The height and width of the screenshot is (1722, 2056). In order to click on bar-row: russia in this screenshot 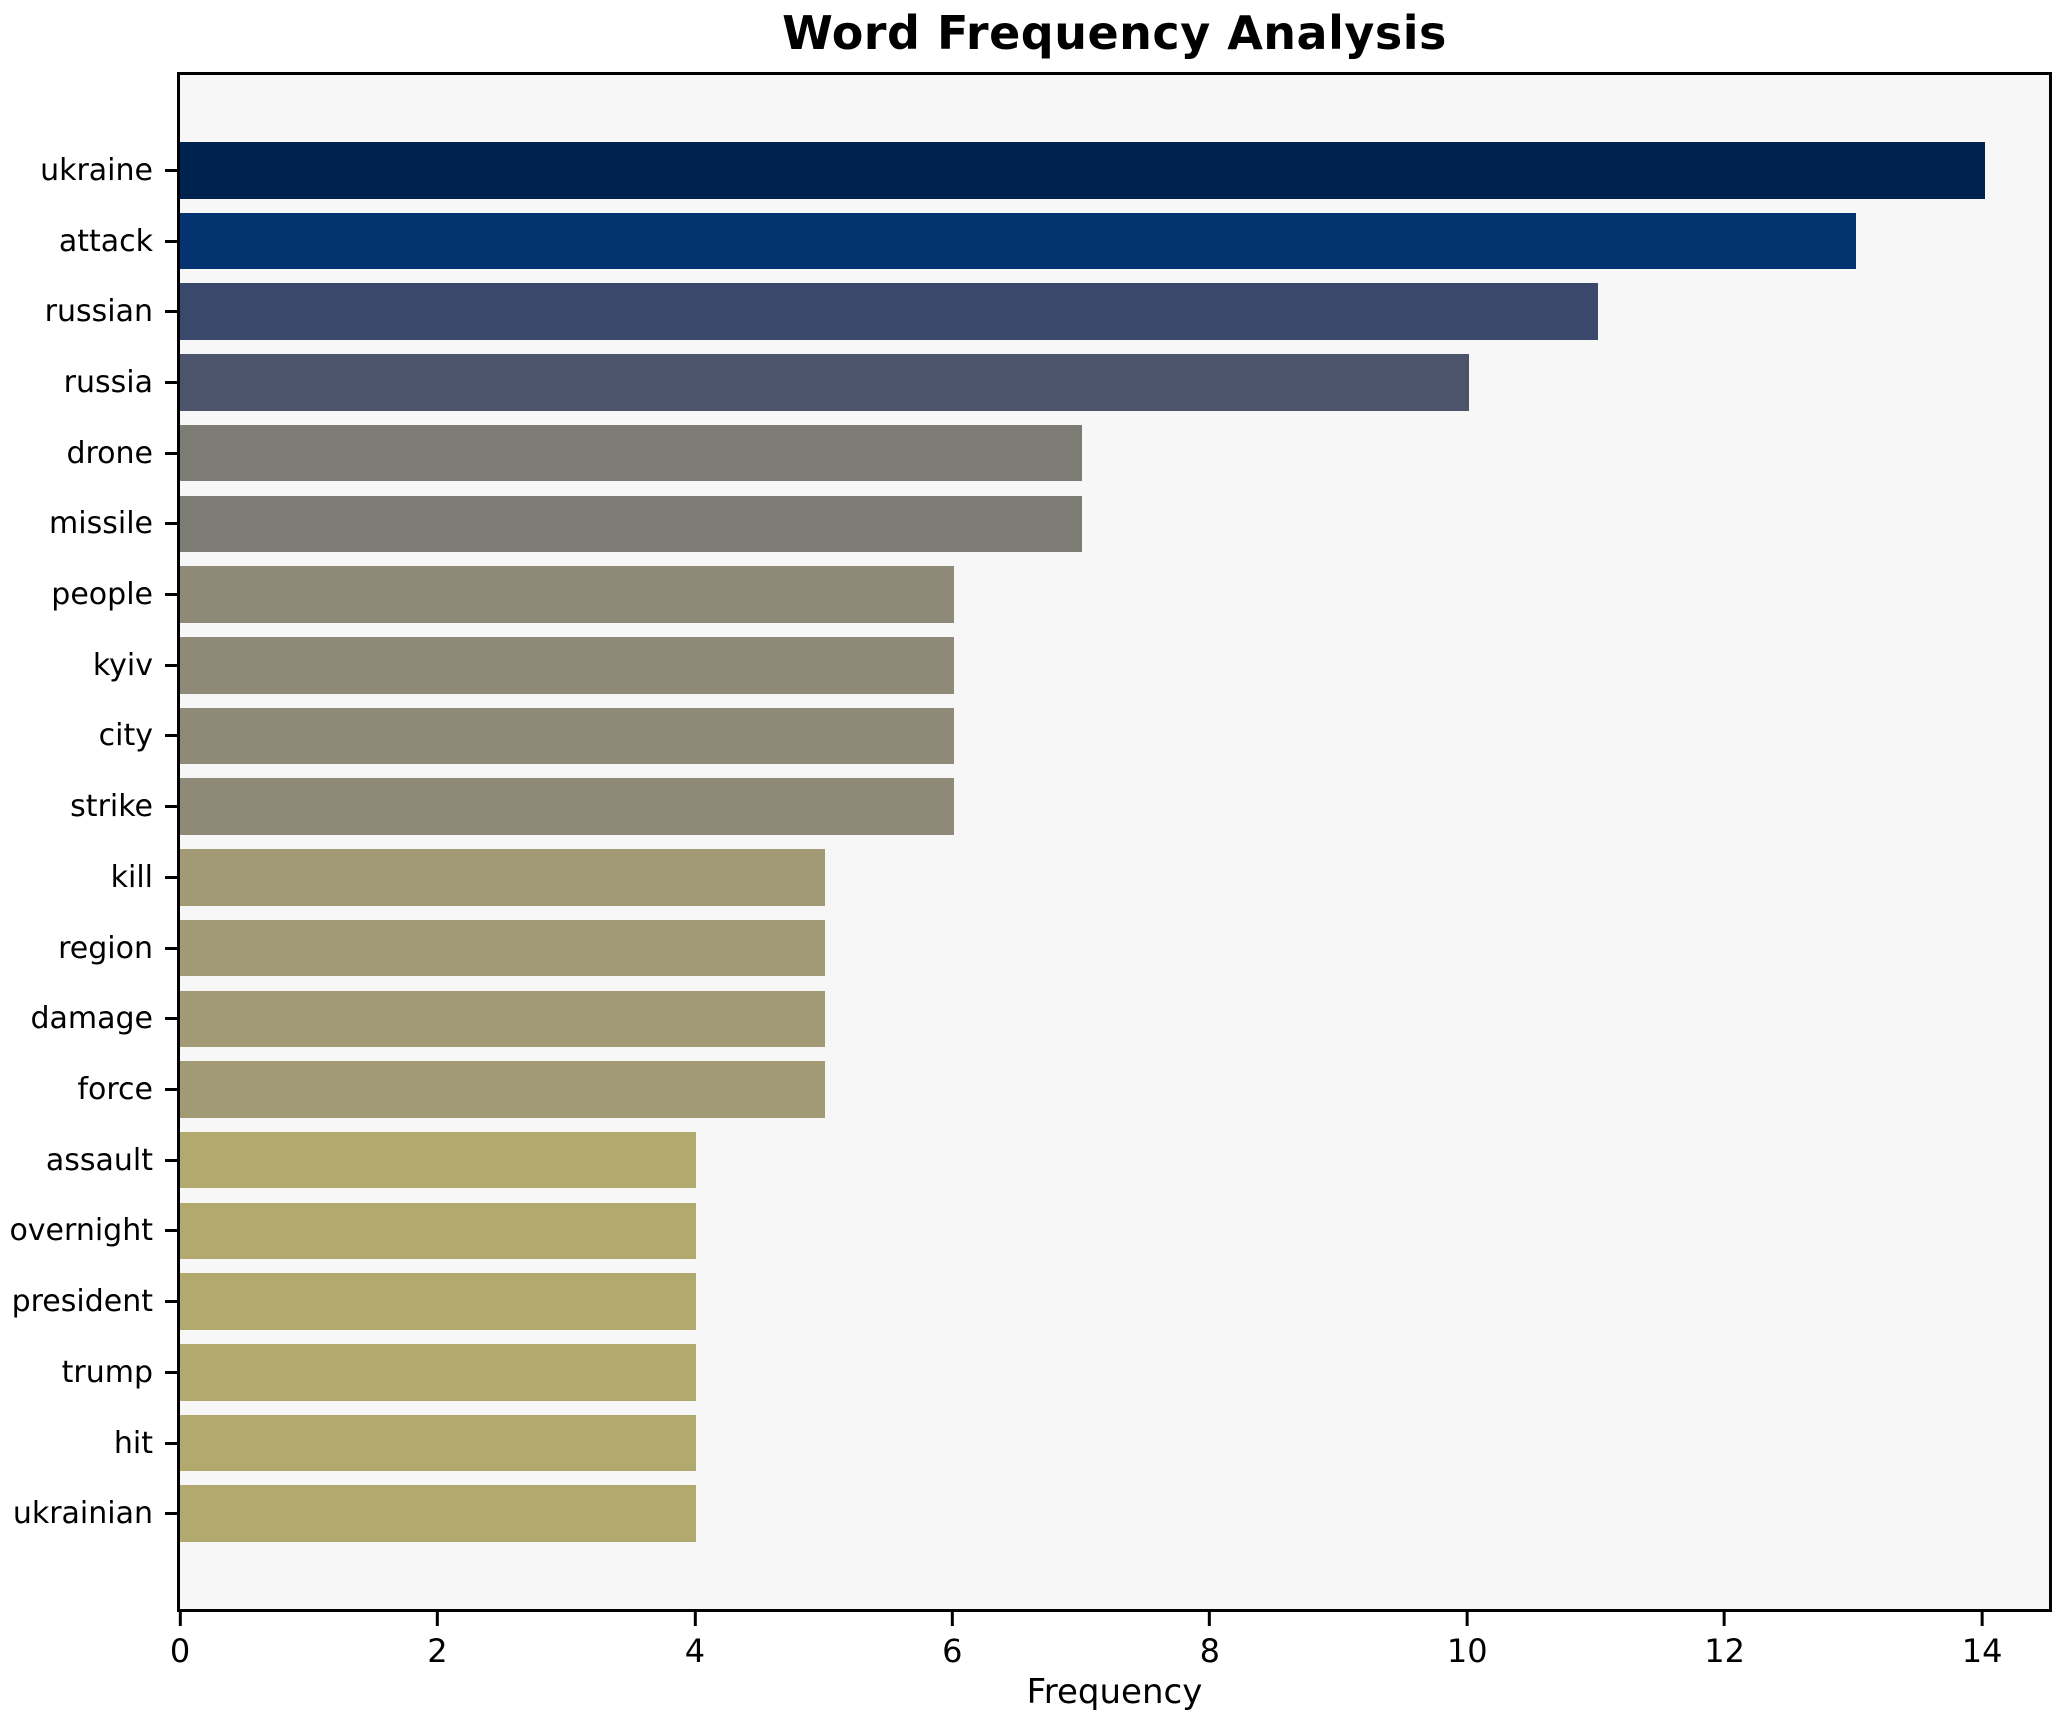, I will do `click(1026, 382)`.